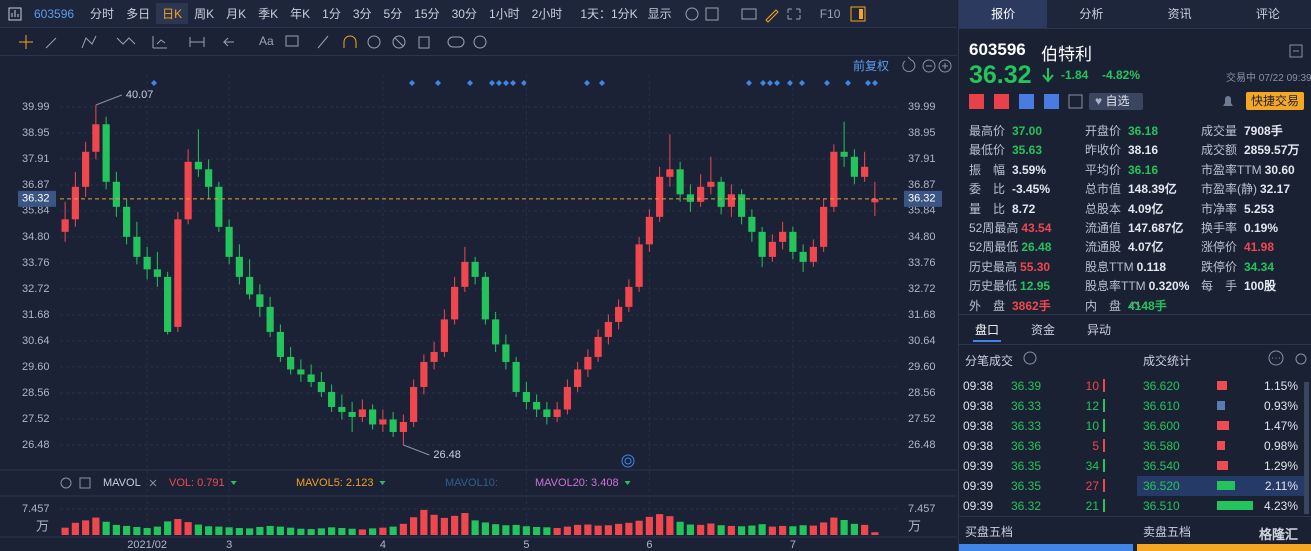 The width and height of the screenshot is (1311, 551). Describe the element at coordinates (350, 41) in the screenshot. I see `magnet-tool` at that location.